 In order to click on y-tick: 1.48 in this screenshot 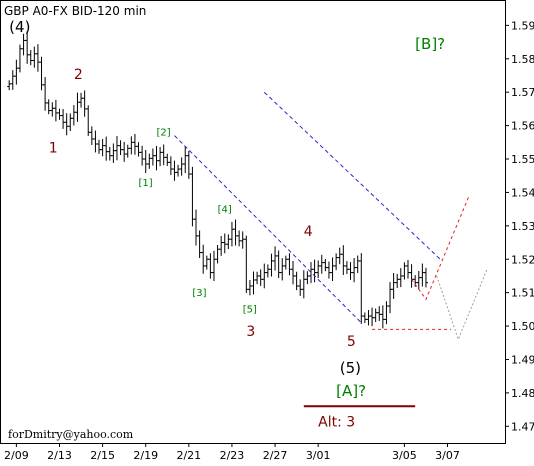, I will do `click(519, 393)`.